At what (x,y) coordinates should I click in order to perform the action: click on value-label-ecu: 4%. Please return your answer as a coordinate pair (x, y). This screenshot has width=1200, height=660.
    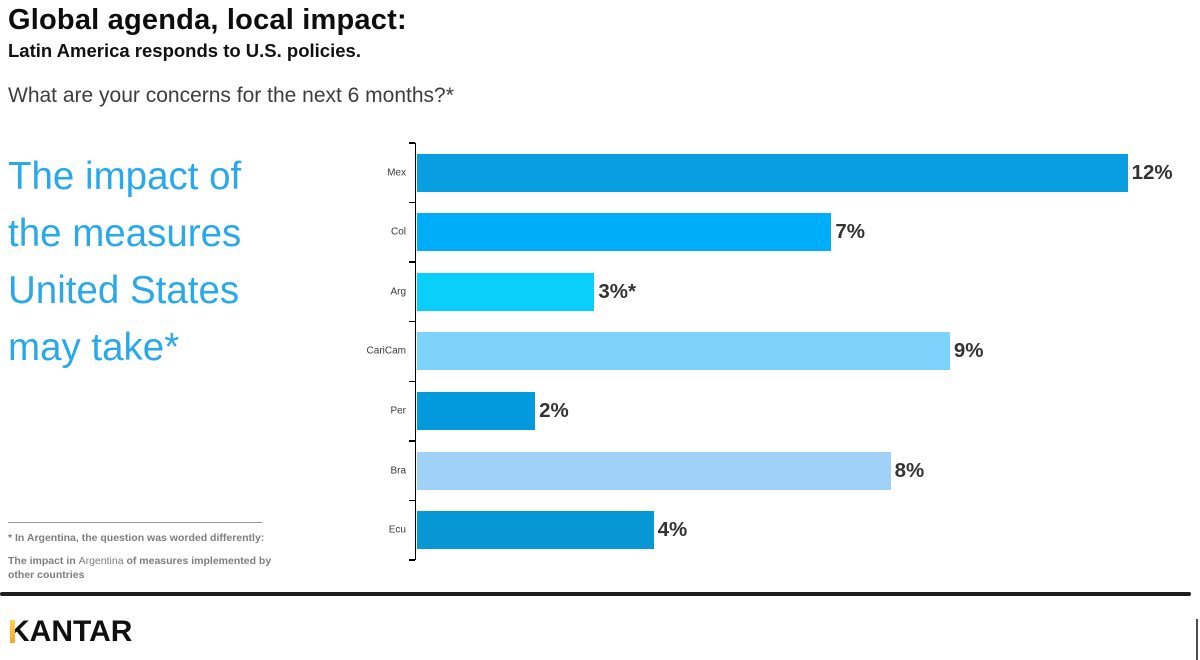
    Looking at the image, I should click on (672, 530).